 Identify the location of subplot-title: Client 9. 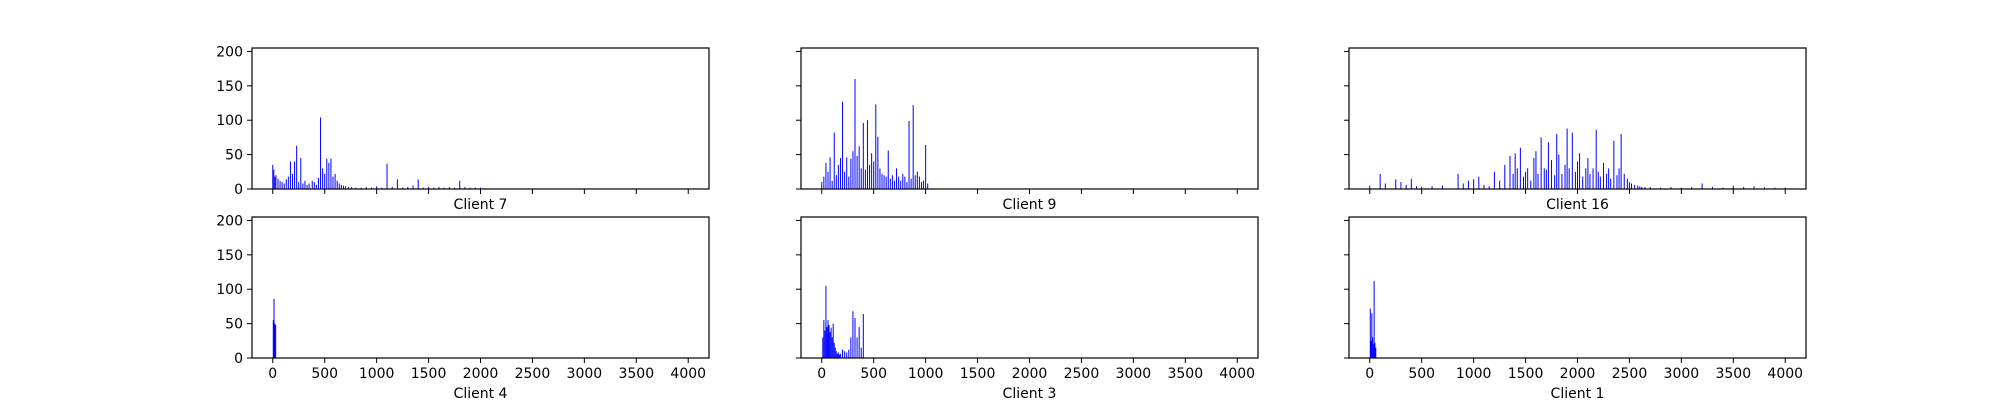
(1030, 205).